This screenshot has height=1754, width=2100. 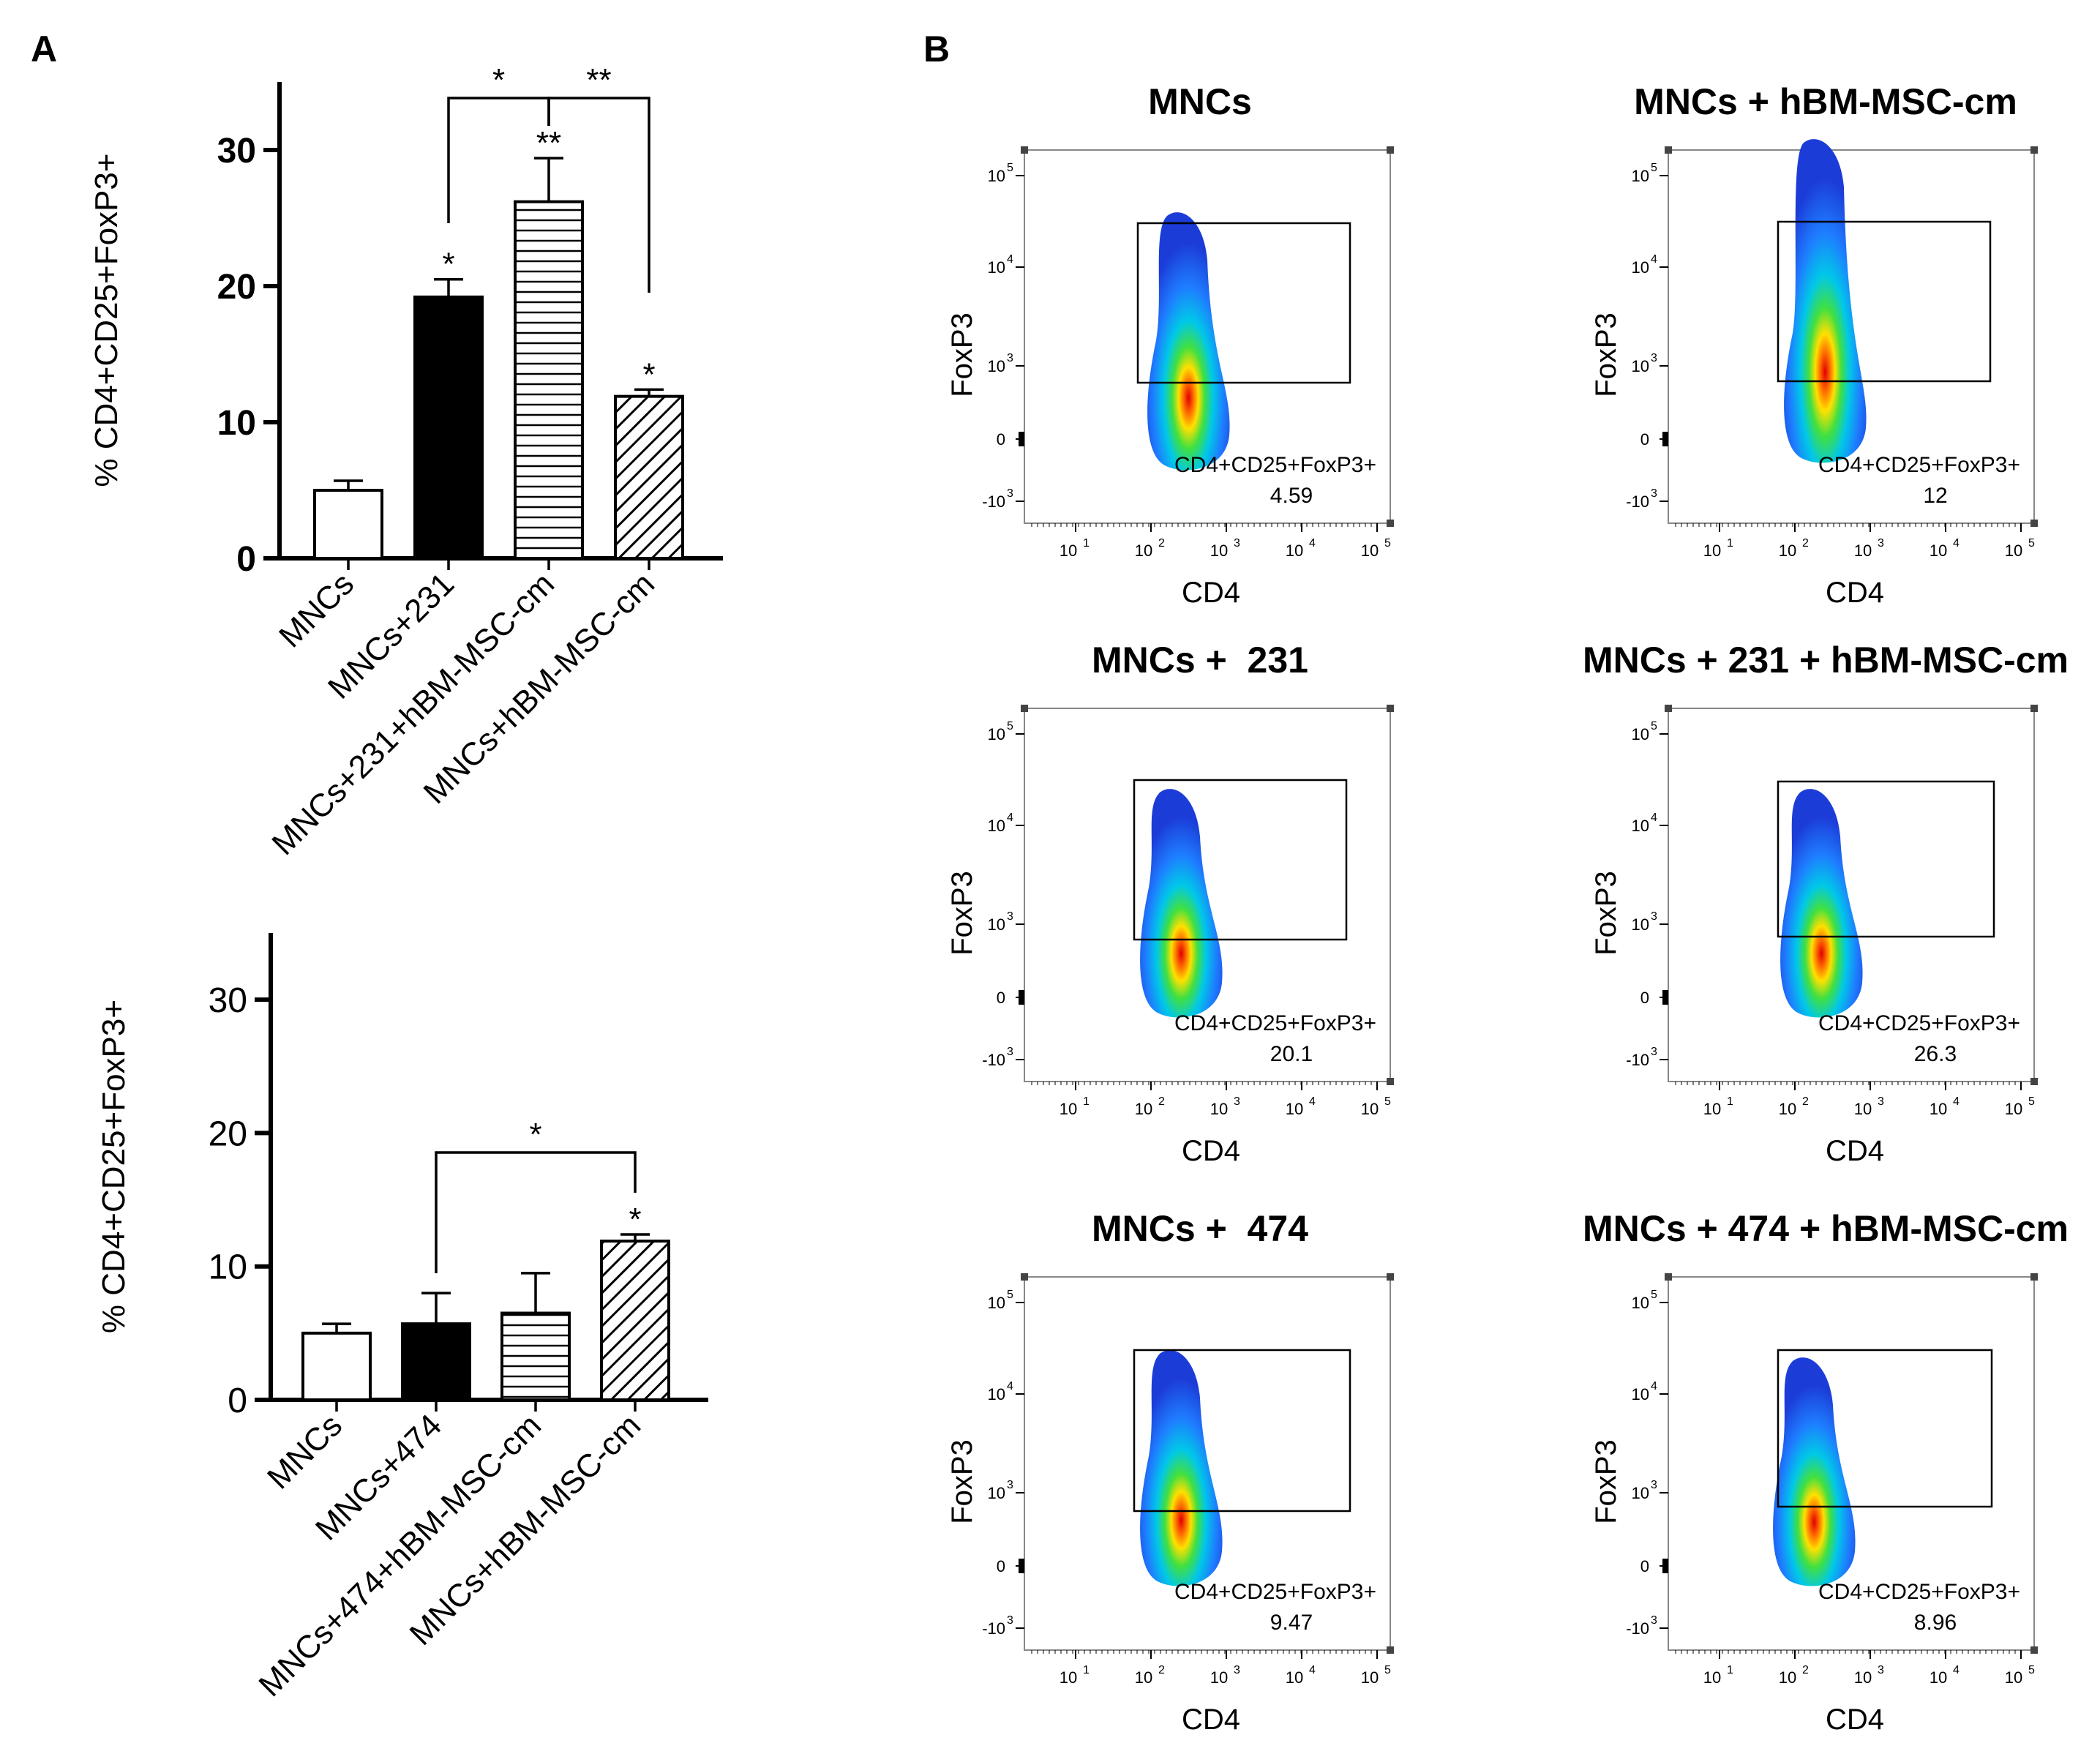 What do you see at coordinates (1886, 859) in the screenshot?
I see `gate-rectangle` at bounding box center [1886, 859].